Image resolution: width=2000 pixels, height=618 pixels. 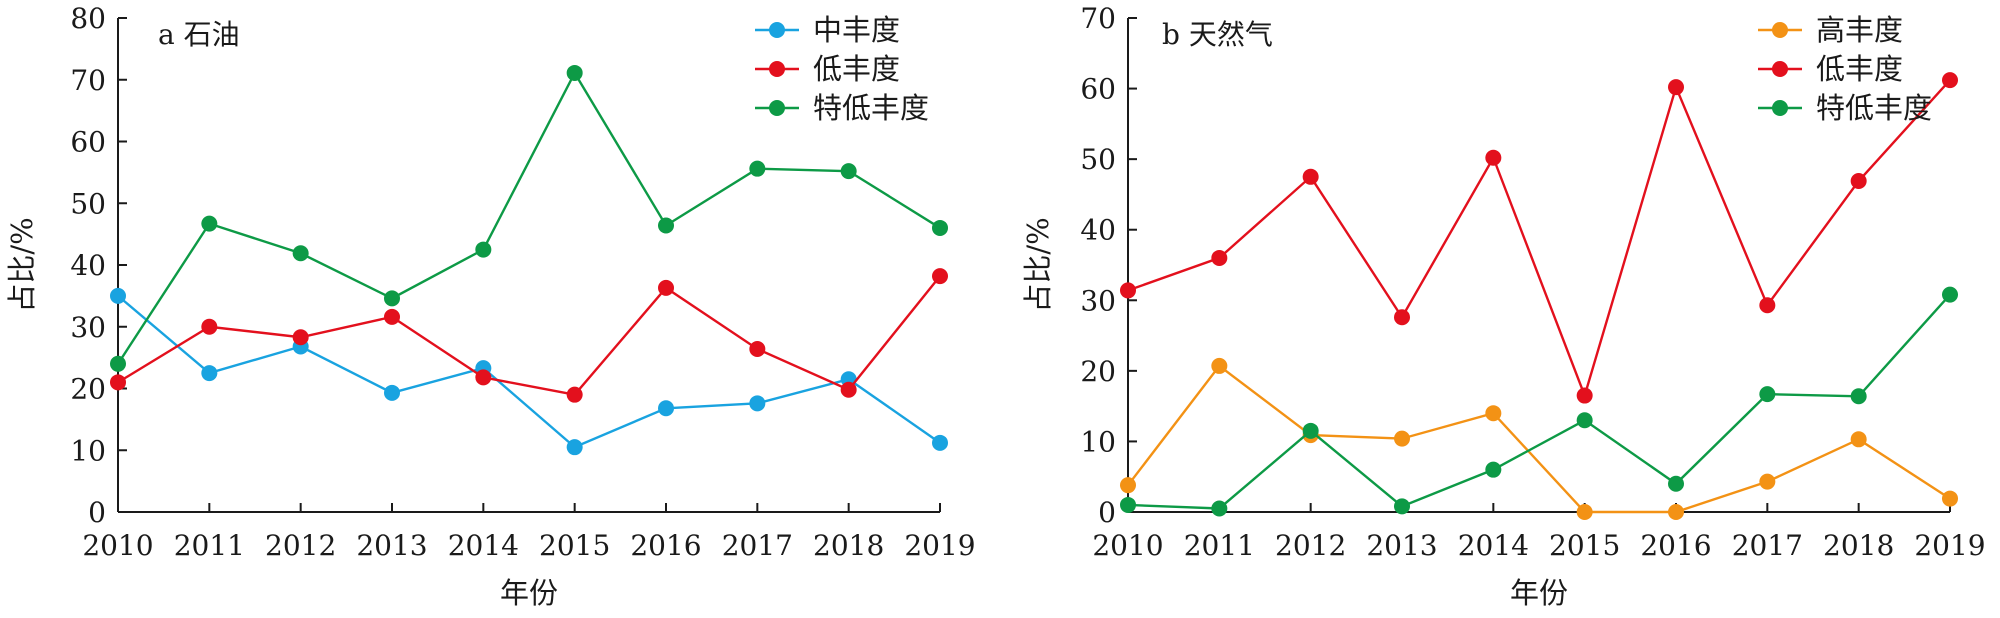 What do you see at coordinates (209, 545) in the screenshot?
I see `x-tick-label: 2011` at bounding box center [209, 545].